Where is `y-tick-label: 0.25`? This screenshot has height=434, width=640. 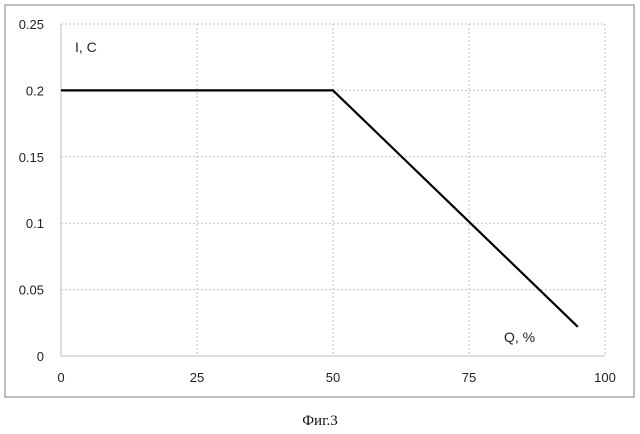
y-tick-label: 0.25 is located at coordinates (31, 24).